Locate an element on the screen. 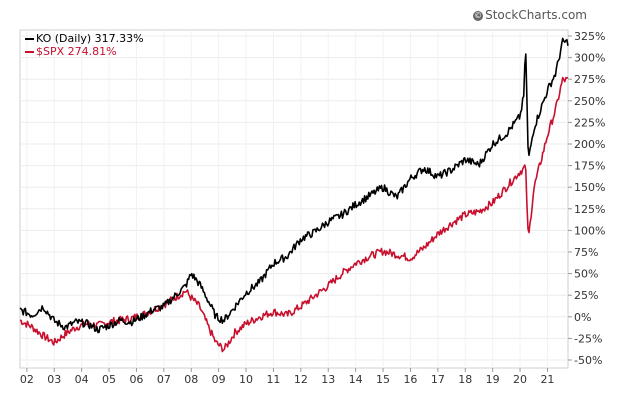 This screenshot has width=625, height=402. x-tick-label: 12 is located at coordinates (301, 379).